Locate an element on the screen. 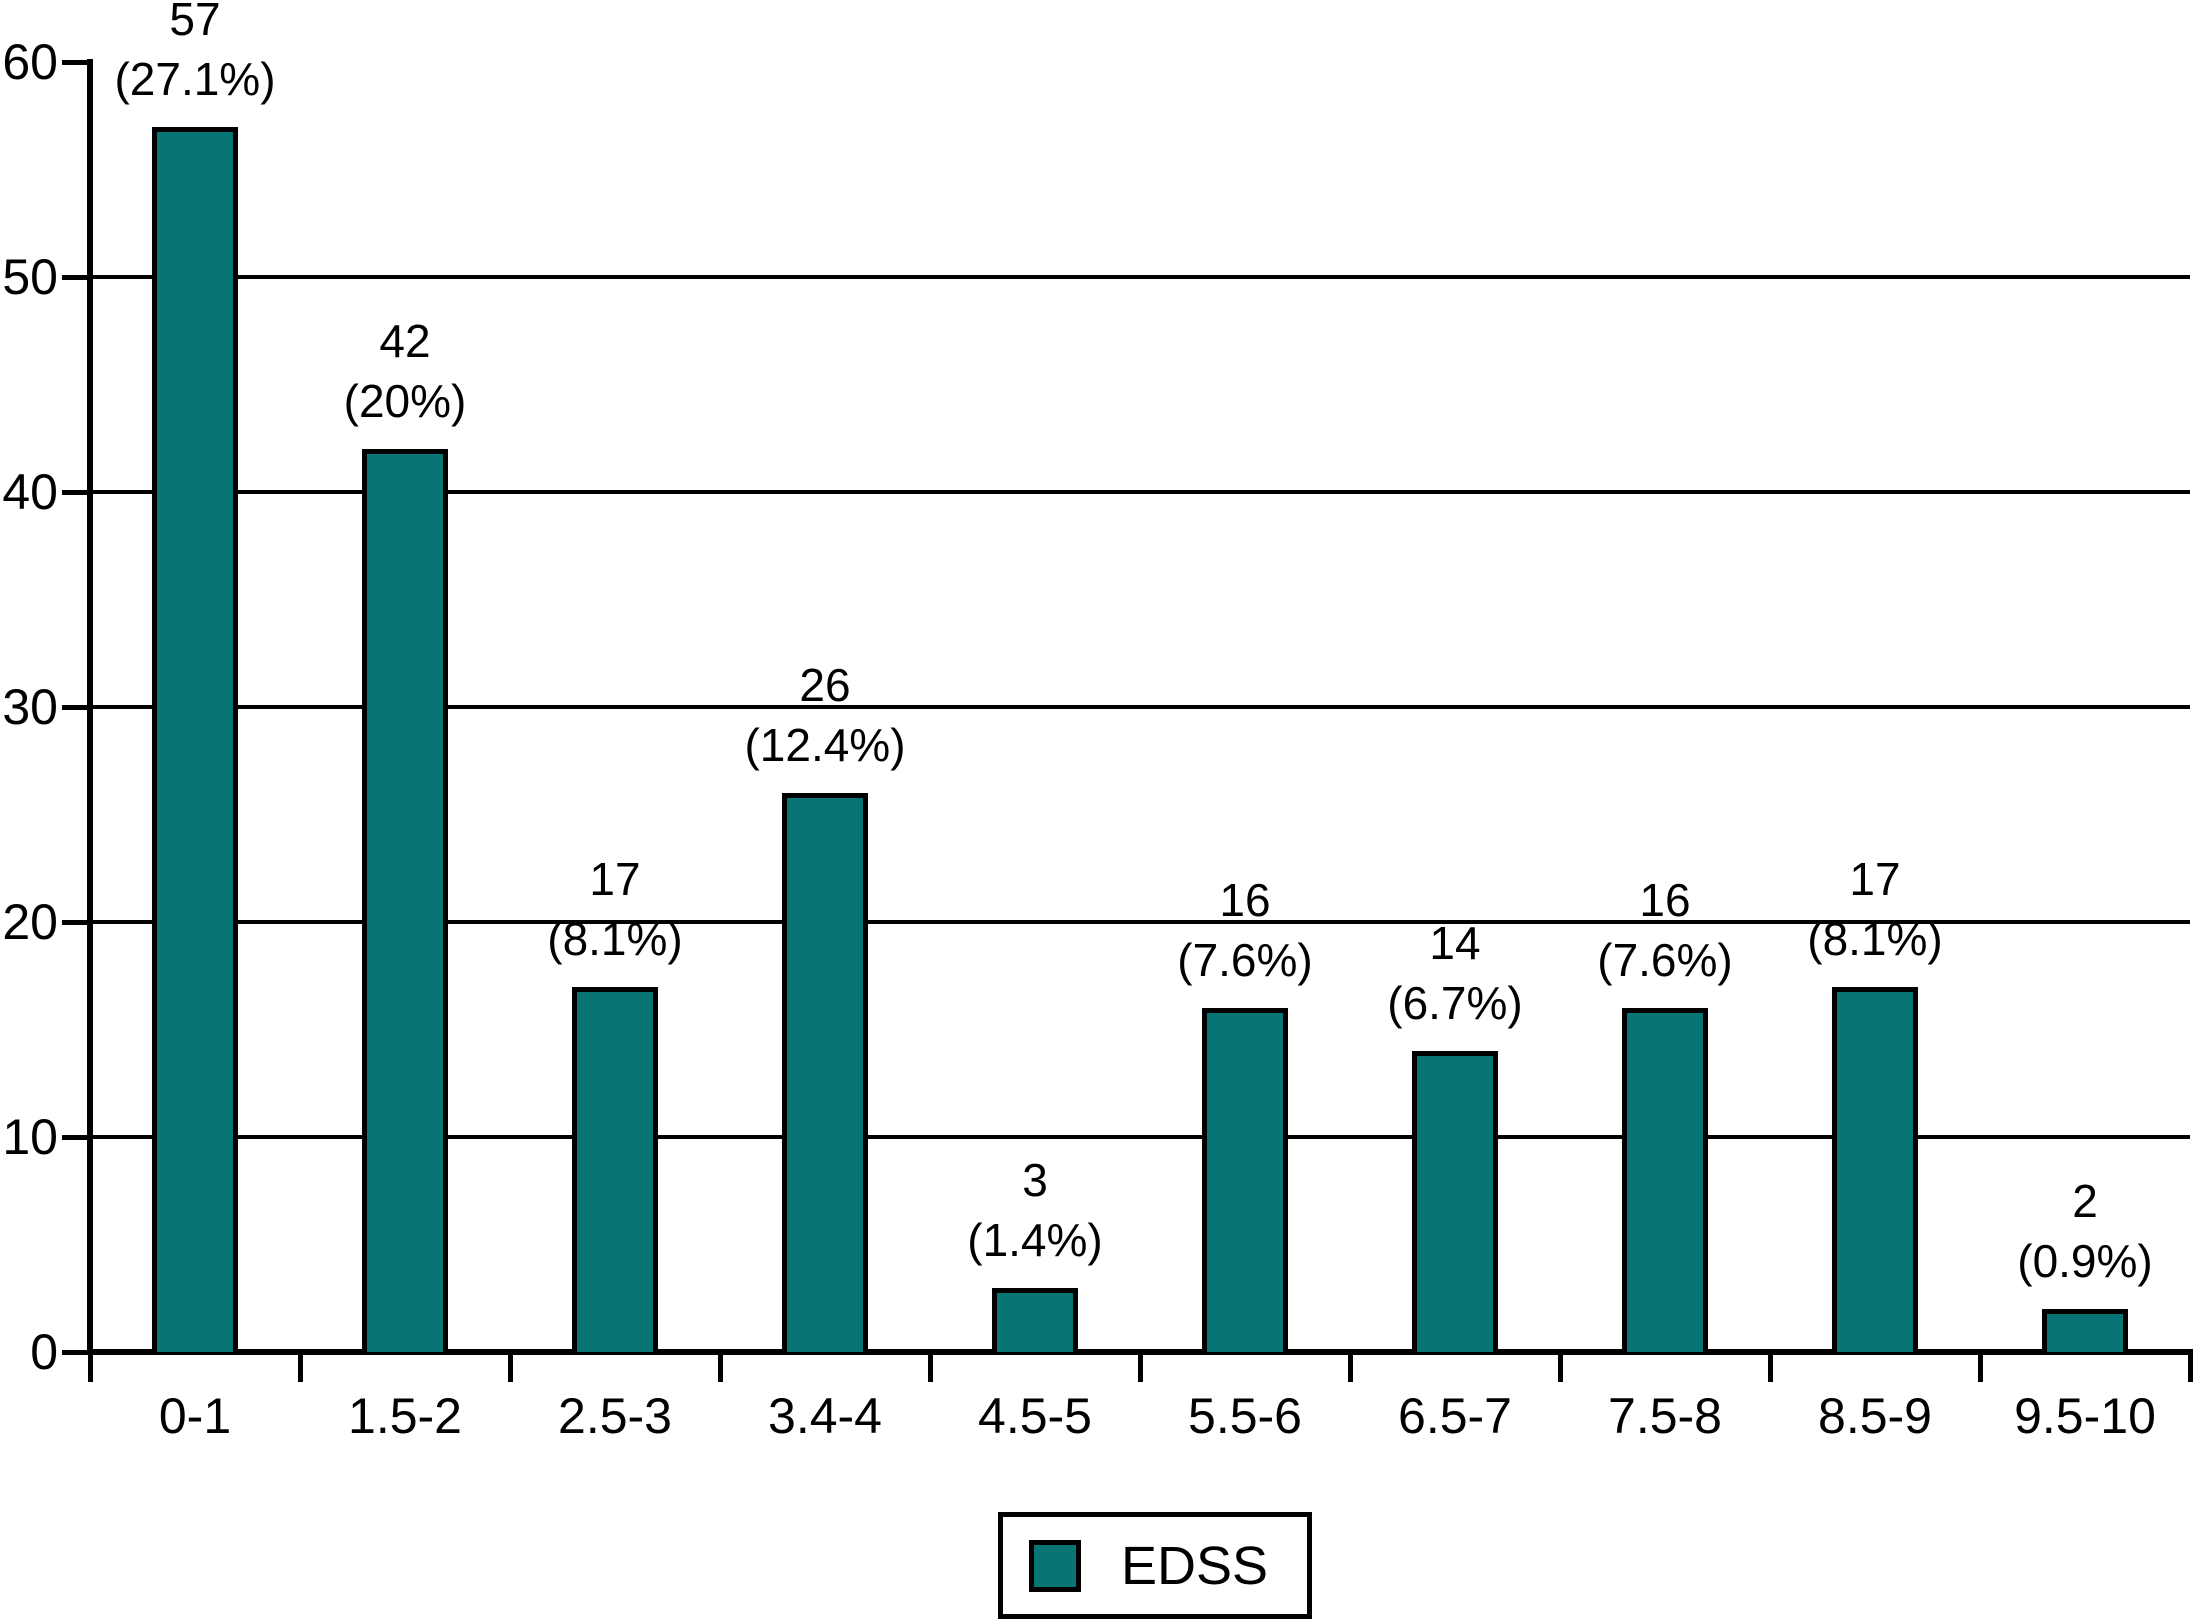  bar-count-label: 14 is located at coordinates (1455, 943).